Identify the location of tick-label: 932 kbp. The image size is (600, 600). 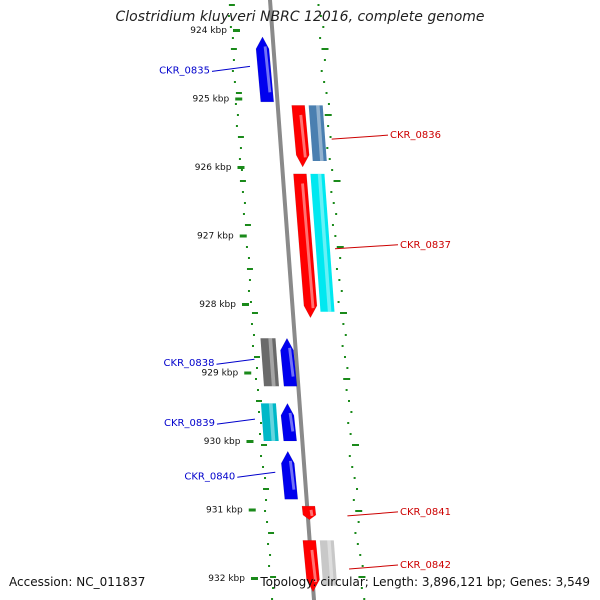
(226, 579).